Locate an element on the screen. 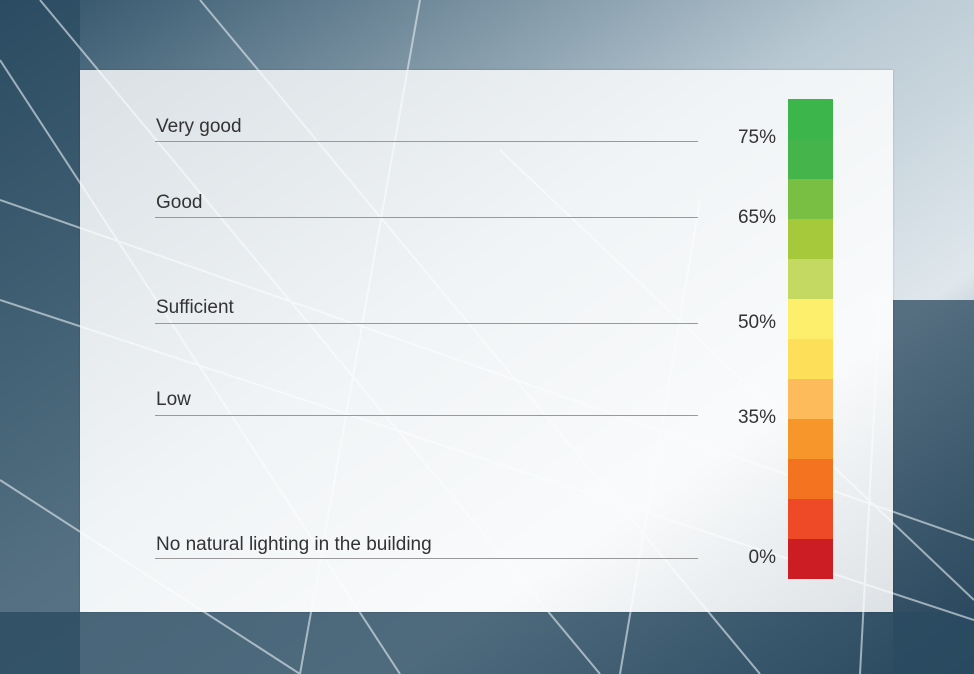 The image size is (974, 674). color-scale is located at coordinates (810, 339).